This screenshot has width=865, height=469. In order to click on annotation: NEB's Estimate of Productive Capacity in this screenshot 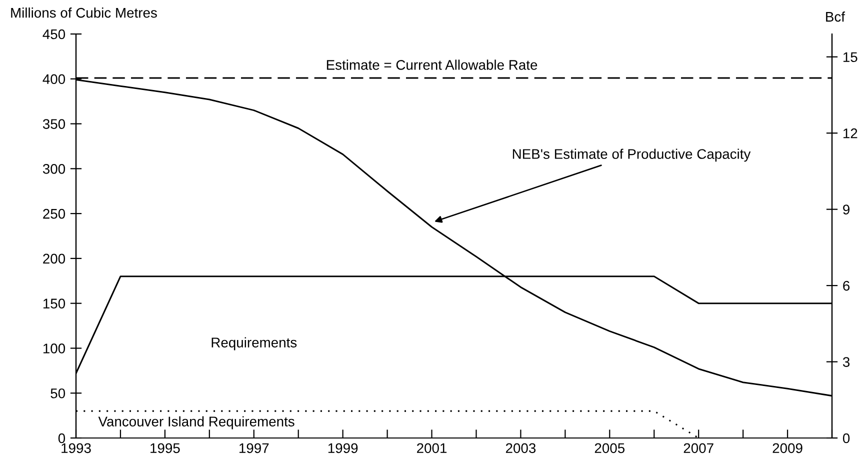, I will do `click(631, 155)`.